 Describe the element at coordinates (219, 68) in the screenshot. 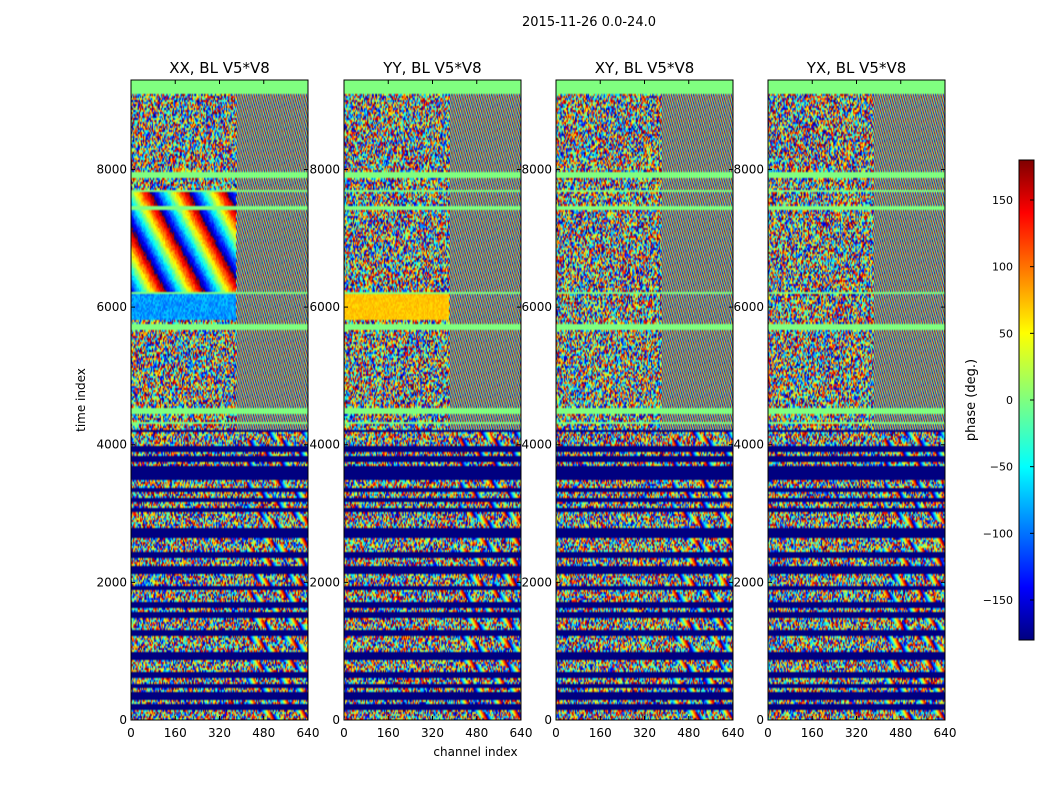

I see `panel-title: XX, BL V5*V8` at that location.